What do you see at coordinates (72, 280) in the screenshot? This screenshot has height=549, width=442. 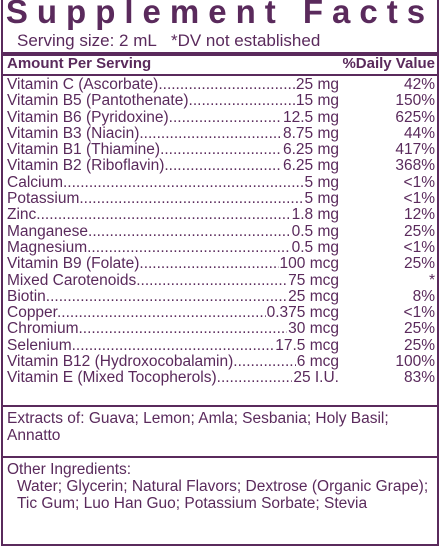 I see `nutrient-name-text: Mixed Carotenoids` at bounding box center [72, 280].